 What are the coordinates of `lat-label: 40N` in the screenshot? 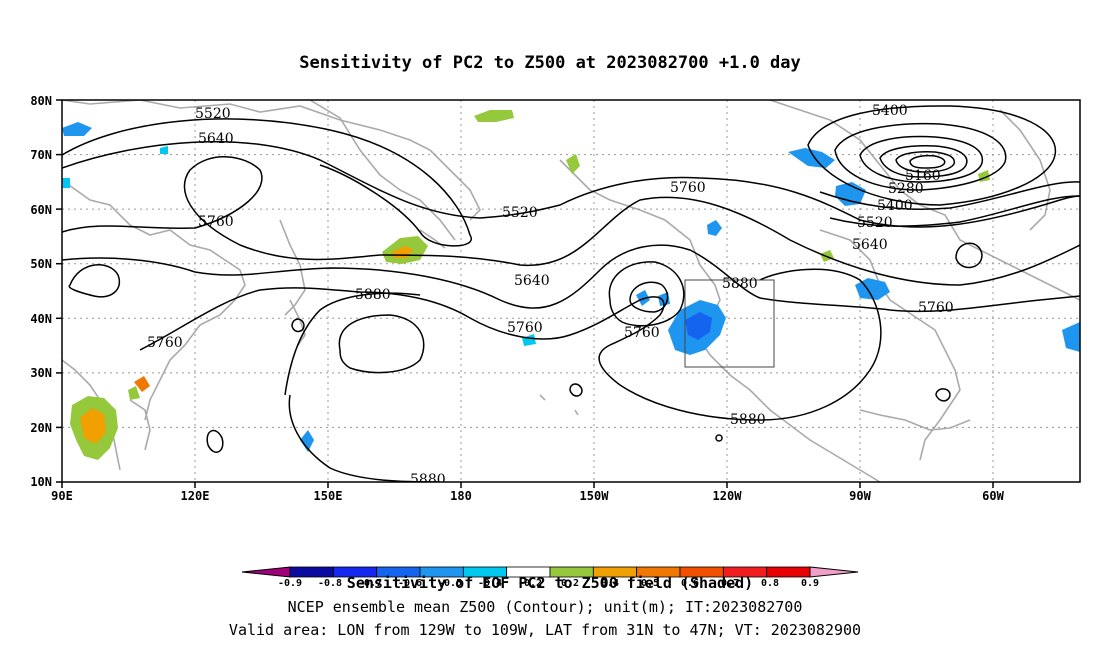 It's located at (41, 319).